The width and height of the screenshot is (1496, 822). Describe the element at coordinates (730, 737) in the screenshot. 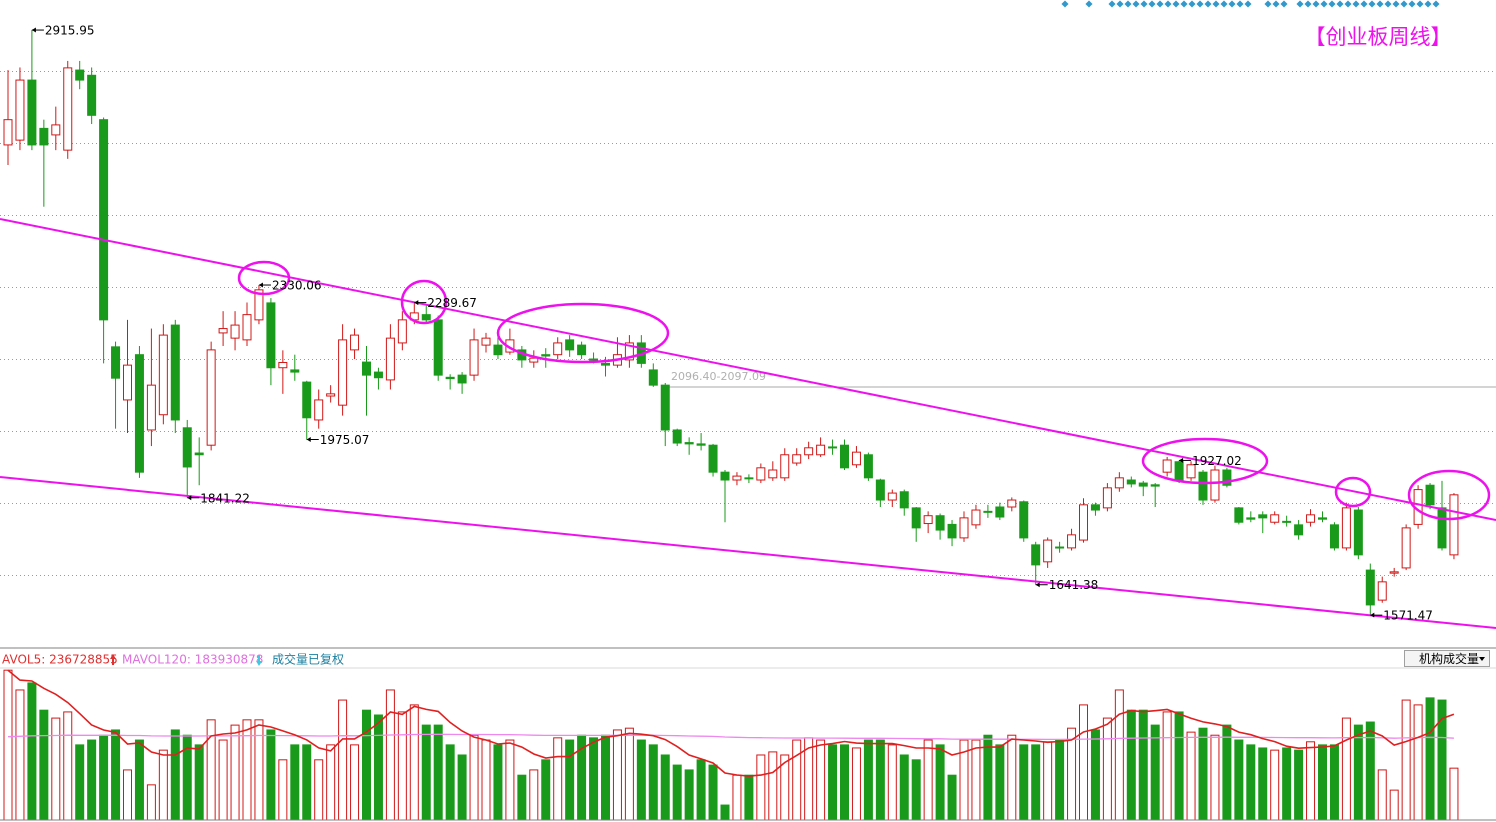

I see `ma120-line` at that location.